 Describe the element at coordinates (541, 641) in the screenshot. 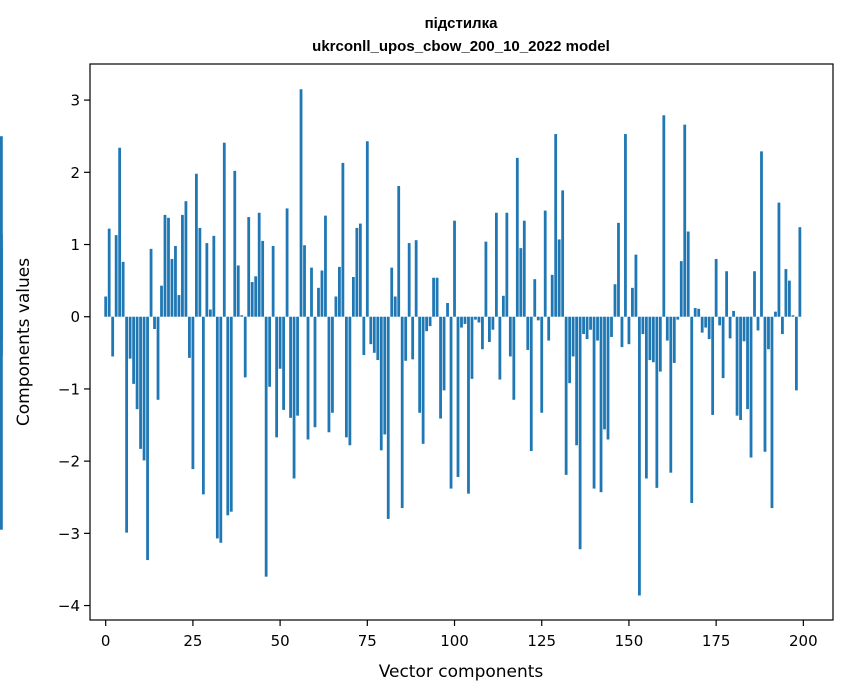

I see `x-tick-label: 125` at that location.